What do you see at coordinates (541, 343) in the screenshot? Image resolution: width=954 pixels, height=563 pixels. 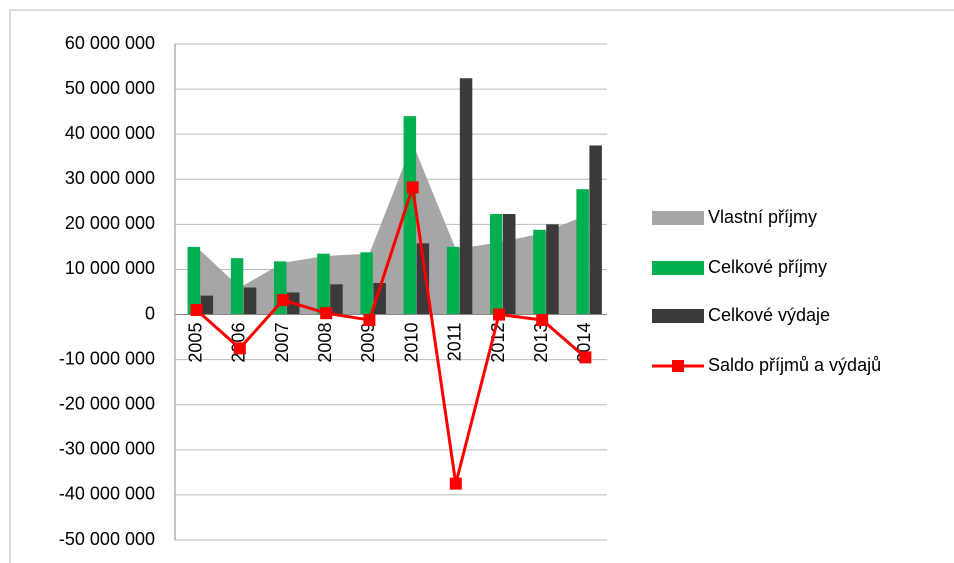 I see `x-tick-label: 2013` at bounding box center [541, 343].